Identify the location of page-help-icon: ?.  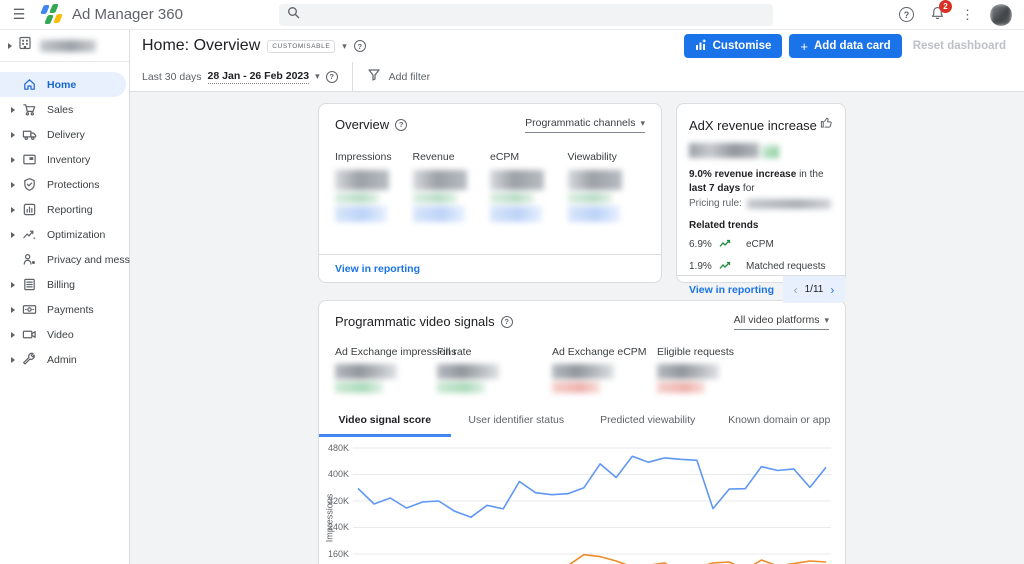
(359, 46).